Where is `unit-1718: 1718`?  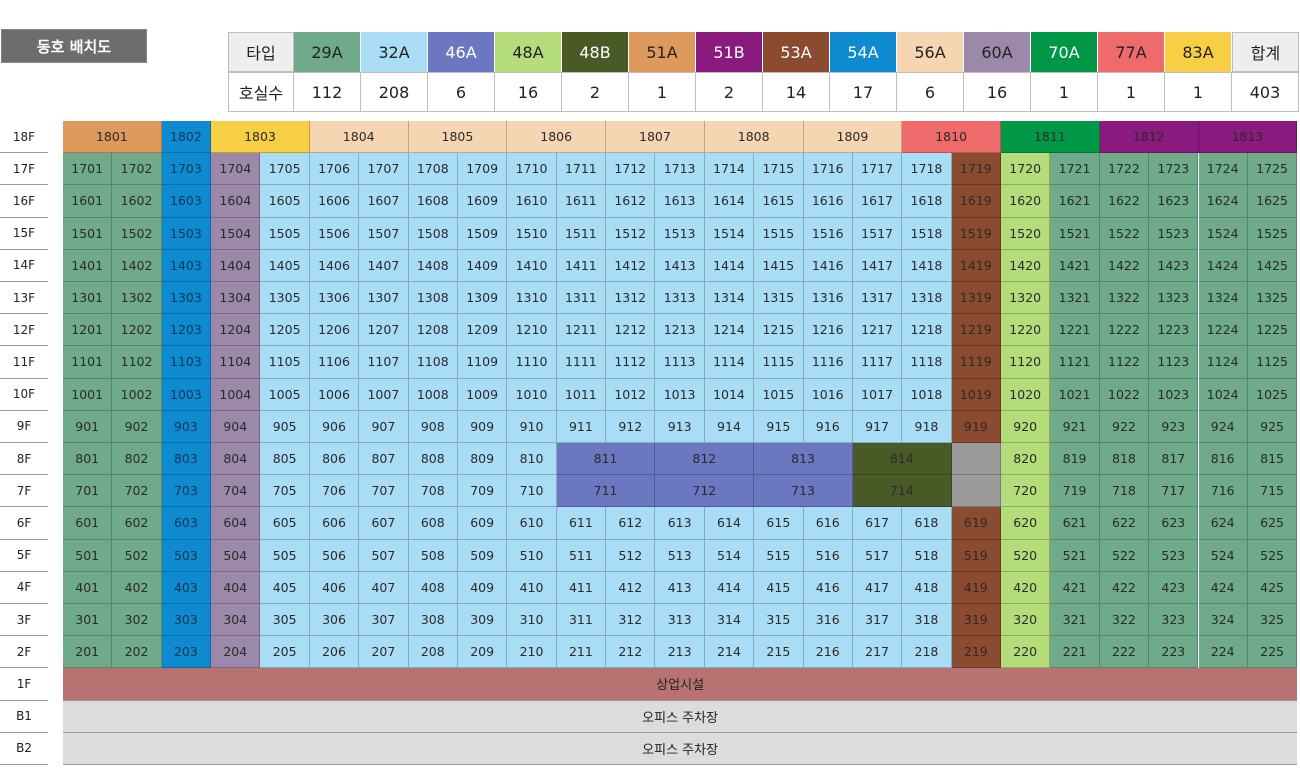
unit-1718: 1718 is located at coordinates (927, 169).